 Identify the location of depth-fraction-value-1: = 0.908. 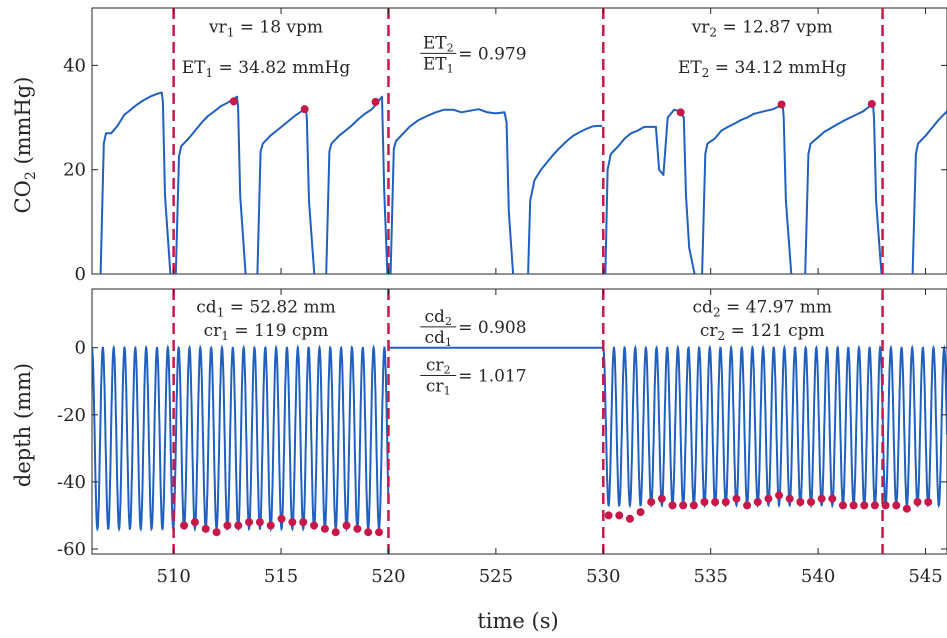
(492, 328).